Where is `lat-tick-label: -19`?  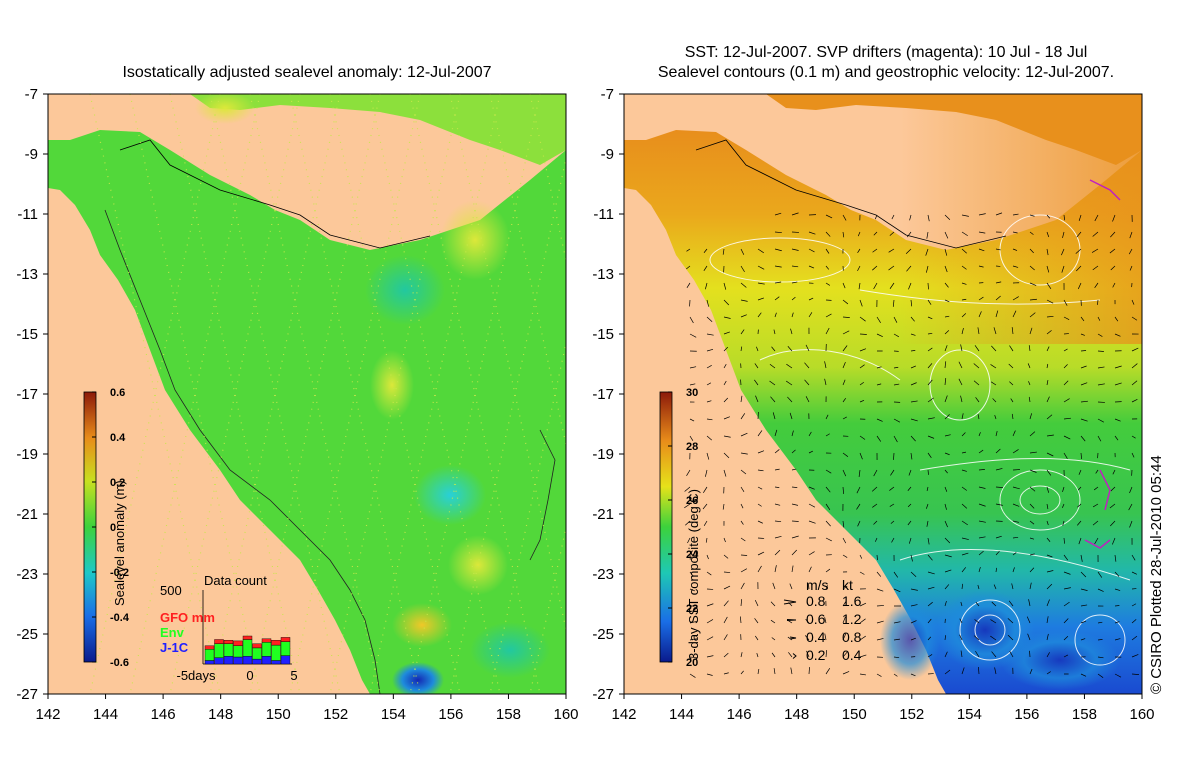
lat-tick-label: -19 is located at coordinates (27, 454).